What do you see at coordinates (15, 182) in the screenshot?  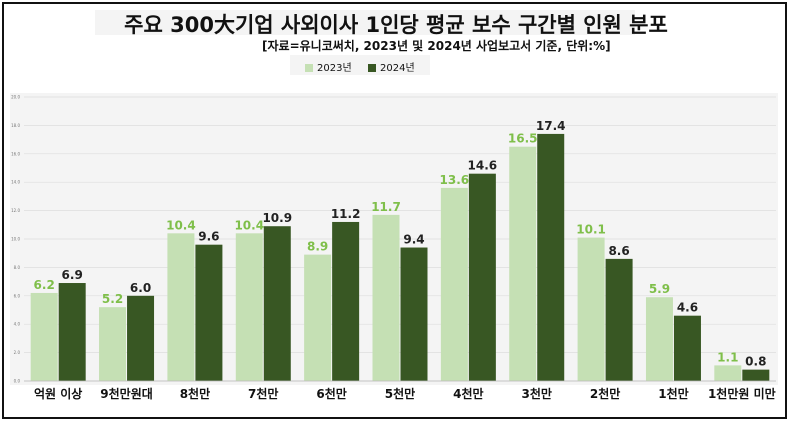 I see `y-tick-label: 14.0` at bounding box center [15, 182].